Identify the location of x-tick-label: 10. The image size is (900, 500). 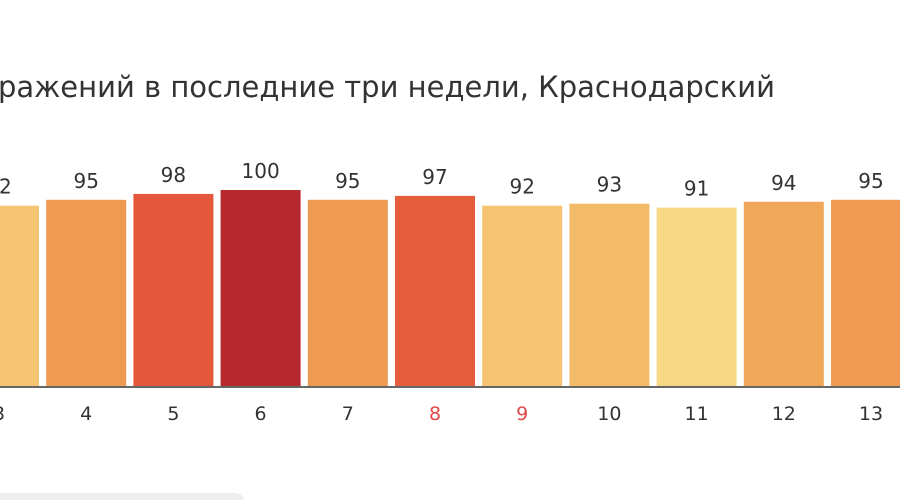
(609, 414).